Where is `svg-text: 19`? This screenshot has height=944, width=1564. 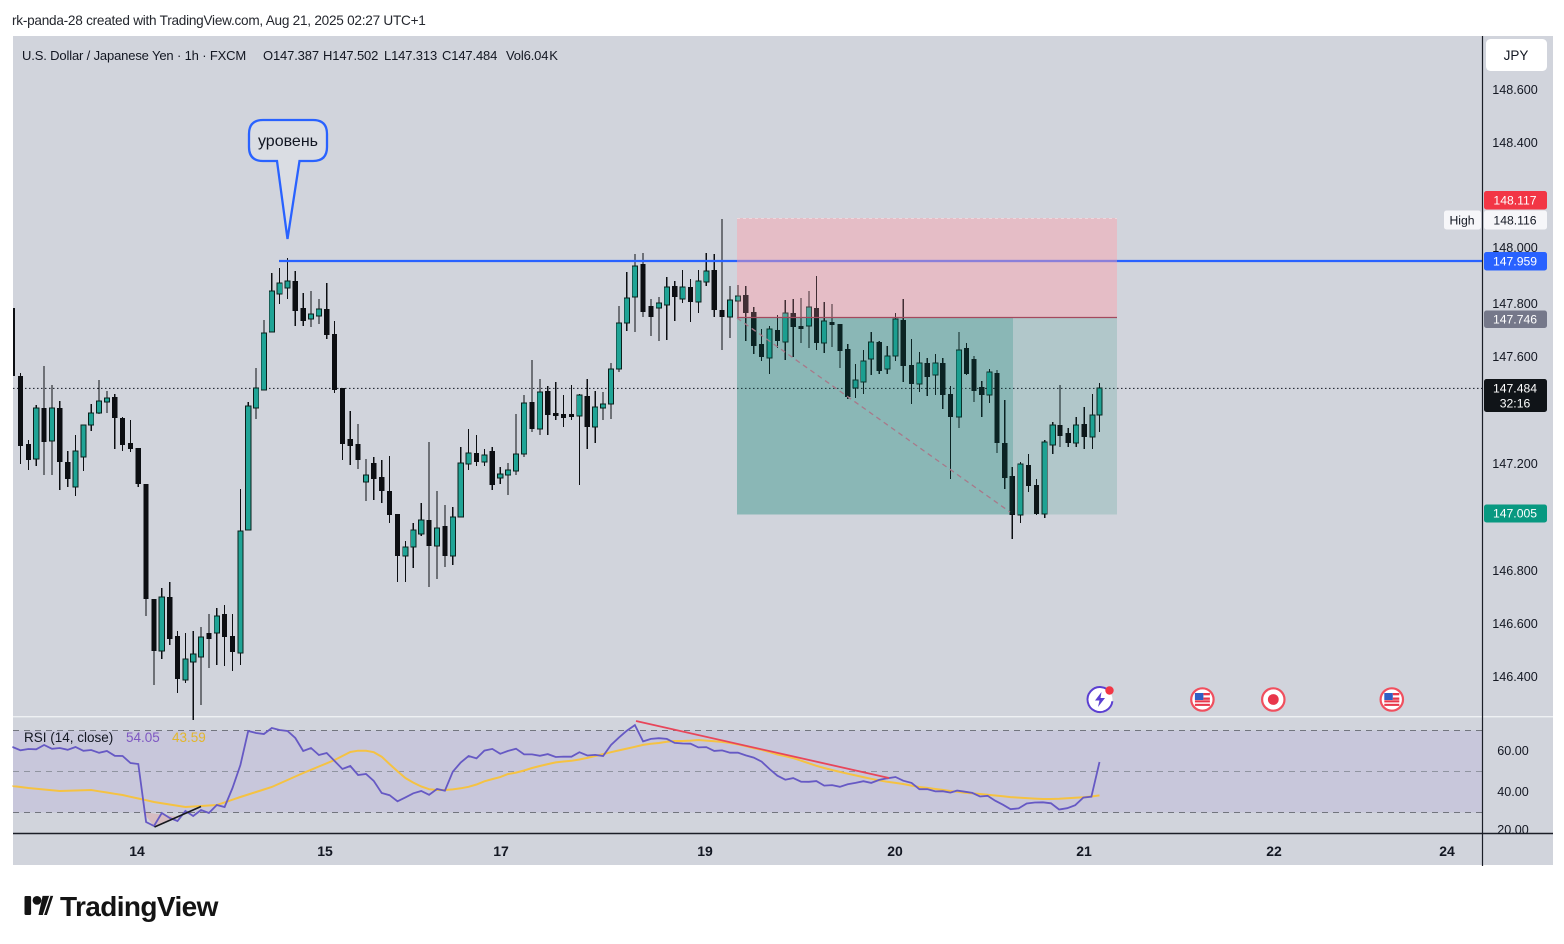 svg-text: 19 is located at coordinates (705, 851).